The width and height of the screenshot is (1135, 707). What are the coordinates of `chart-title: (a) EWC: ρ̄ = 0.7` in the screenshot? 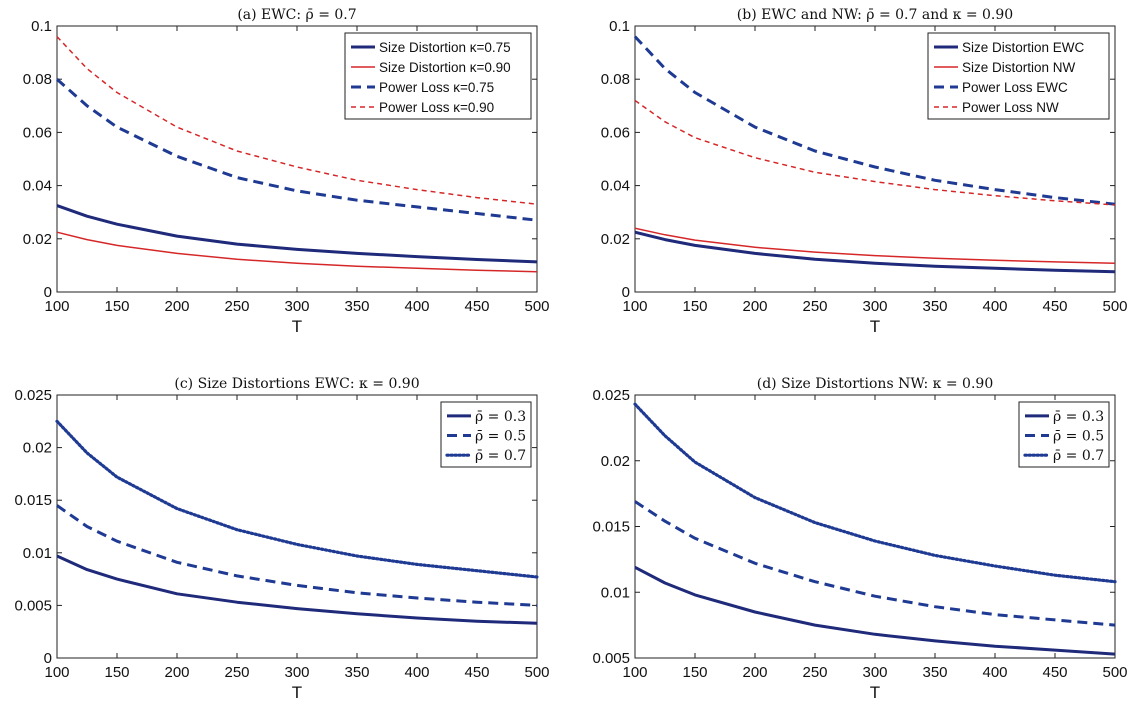 It's located at (296, 15).